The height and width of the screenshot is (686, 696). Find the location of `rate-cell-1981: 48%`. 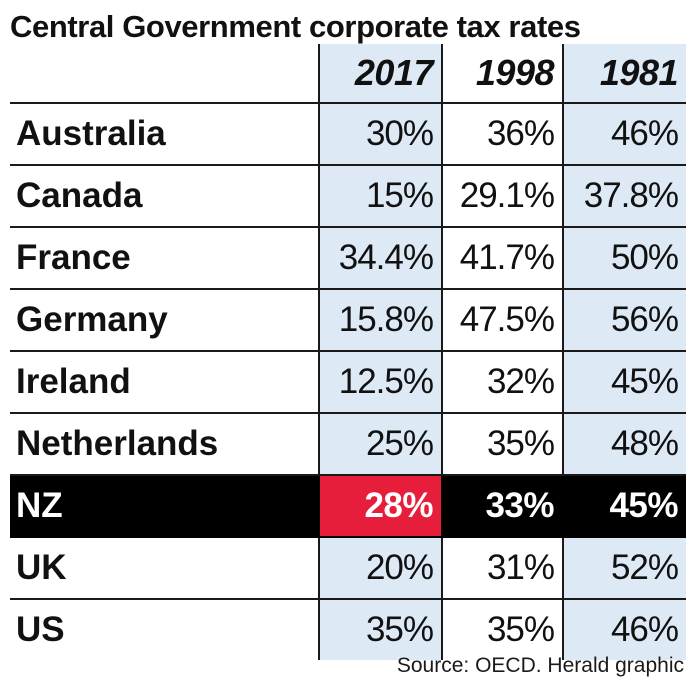

rate-cell-1981: 48% is located at coordinates (625, 444).